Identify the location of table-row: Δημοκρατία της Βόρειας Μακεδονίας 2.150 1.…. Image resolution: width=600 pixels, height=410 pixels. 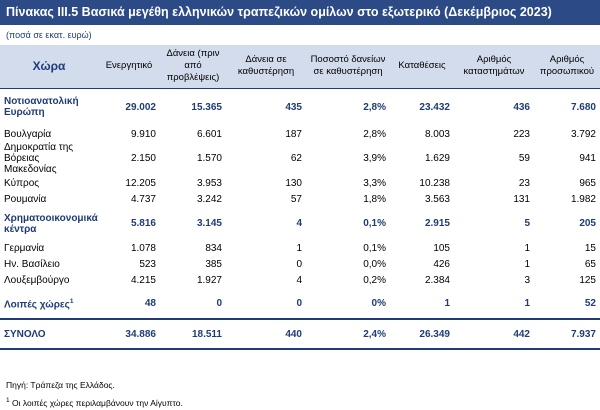
(300, 158).